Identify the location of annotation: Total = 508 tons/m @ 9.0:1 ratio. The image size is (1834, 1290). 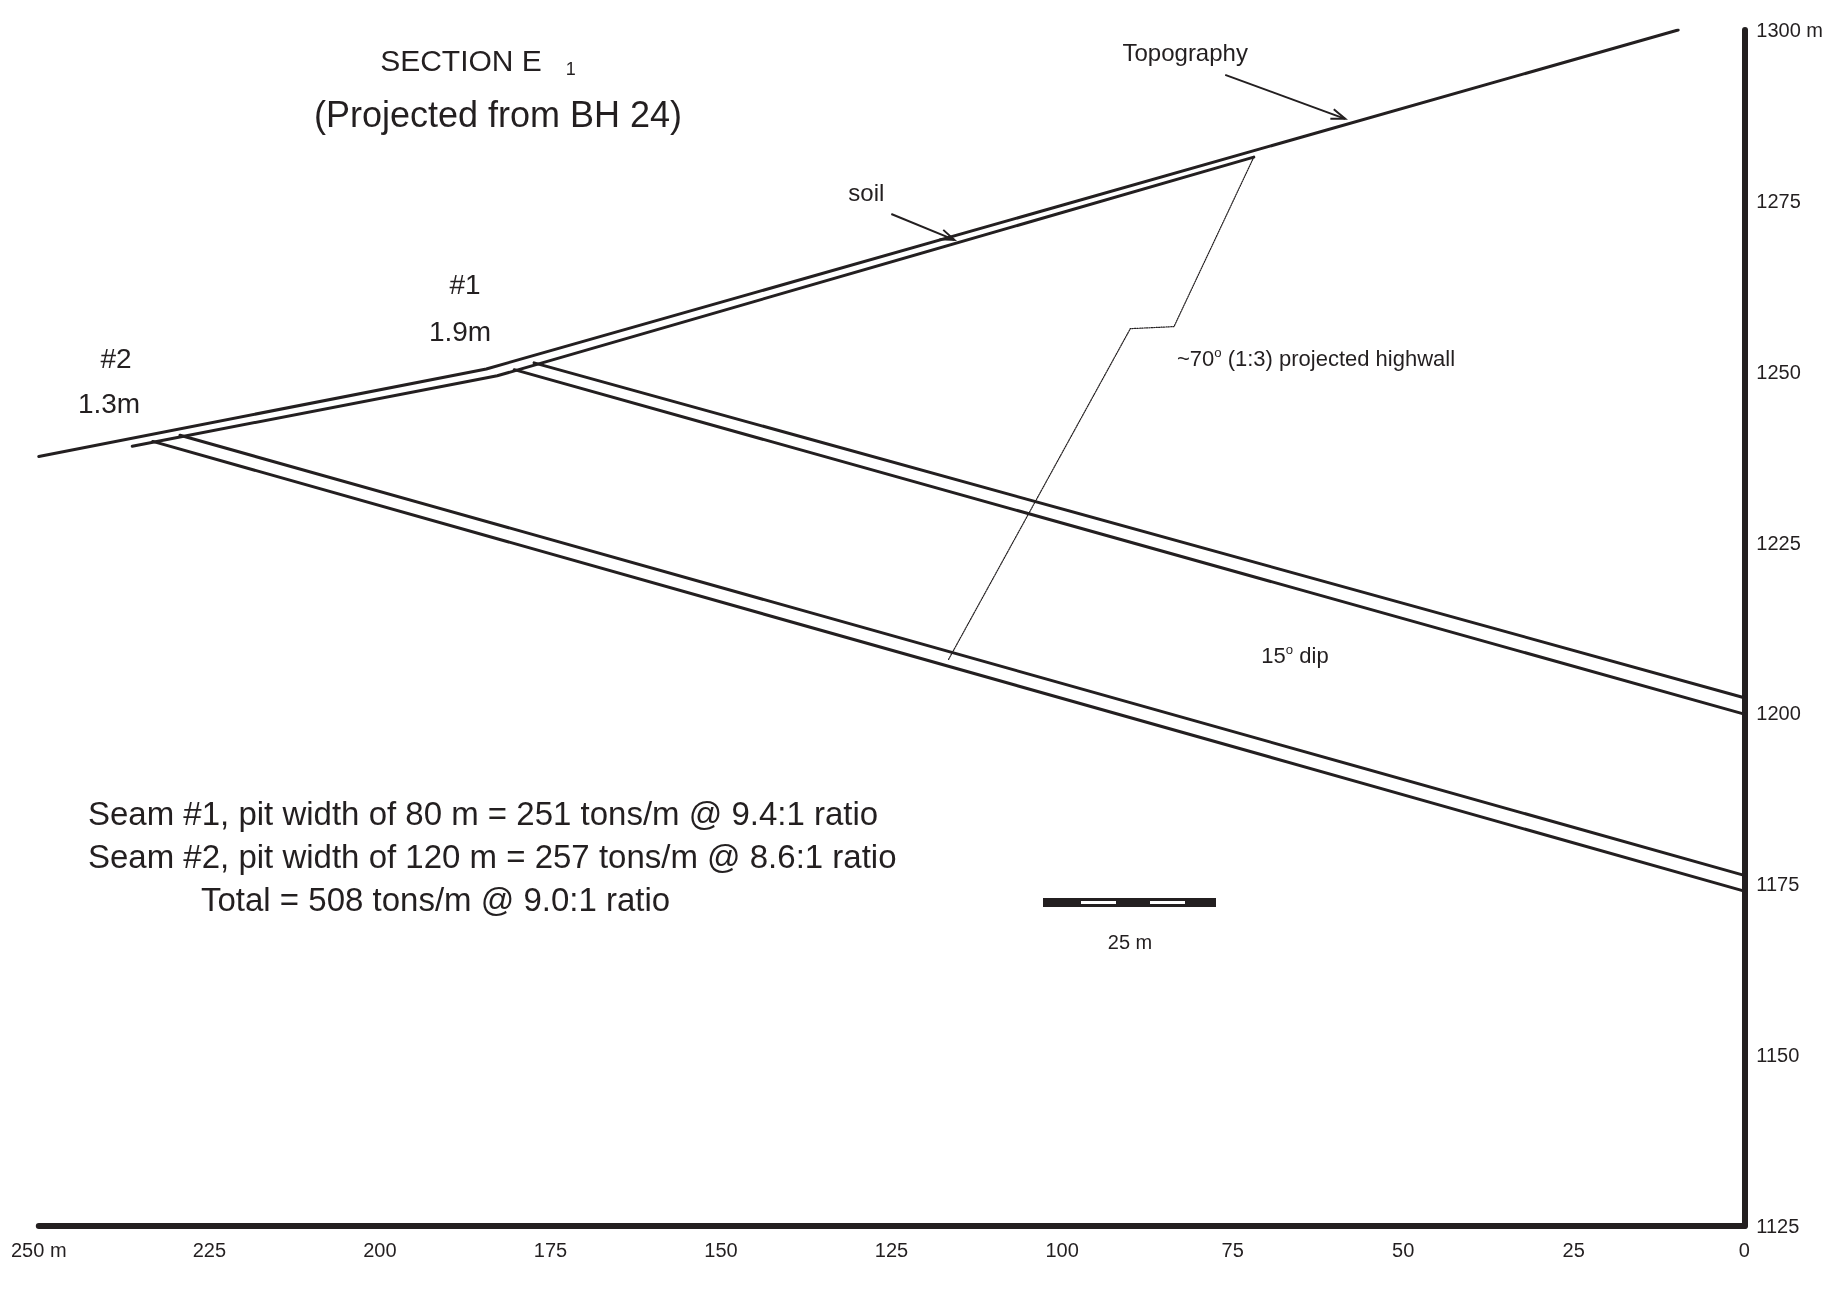
(436, 899).